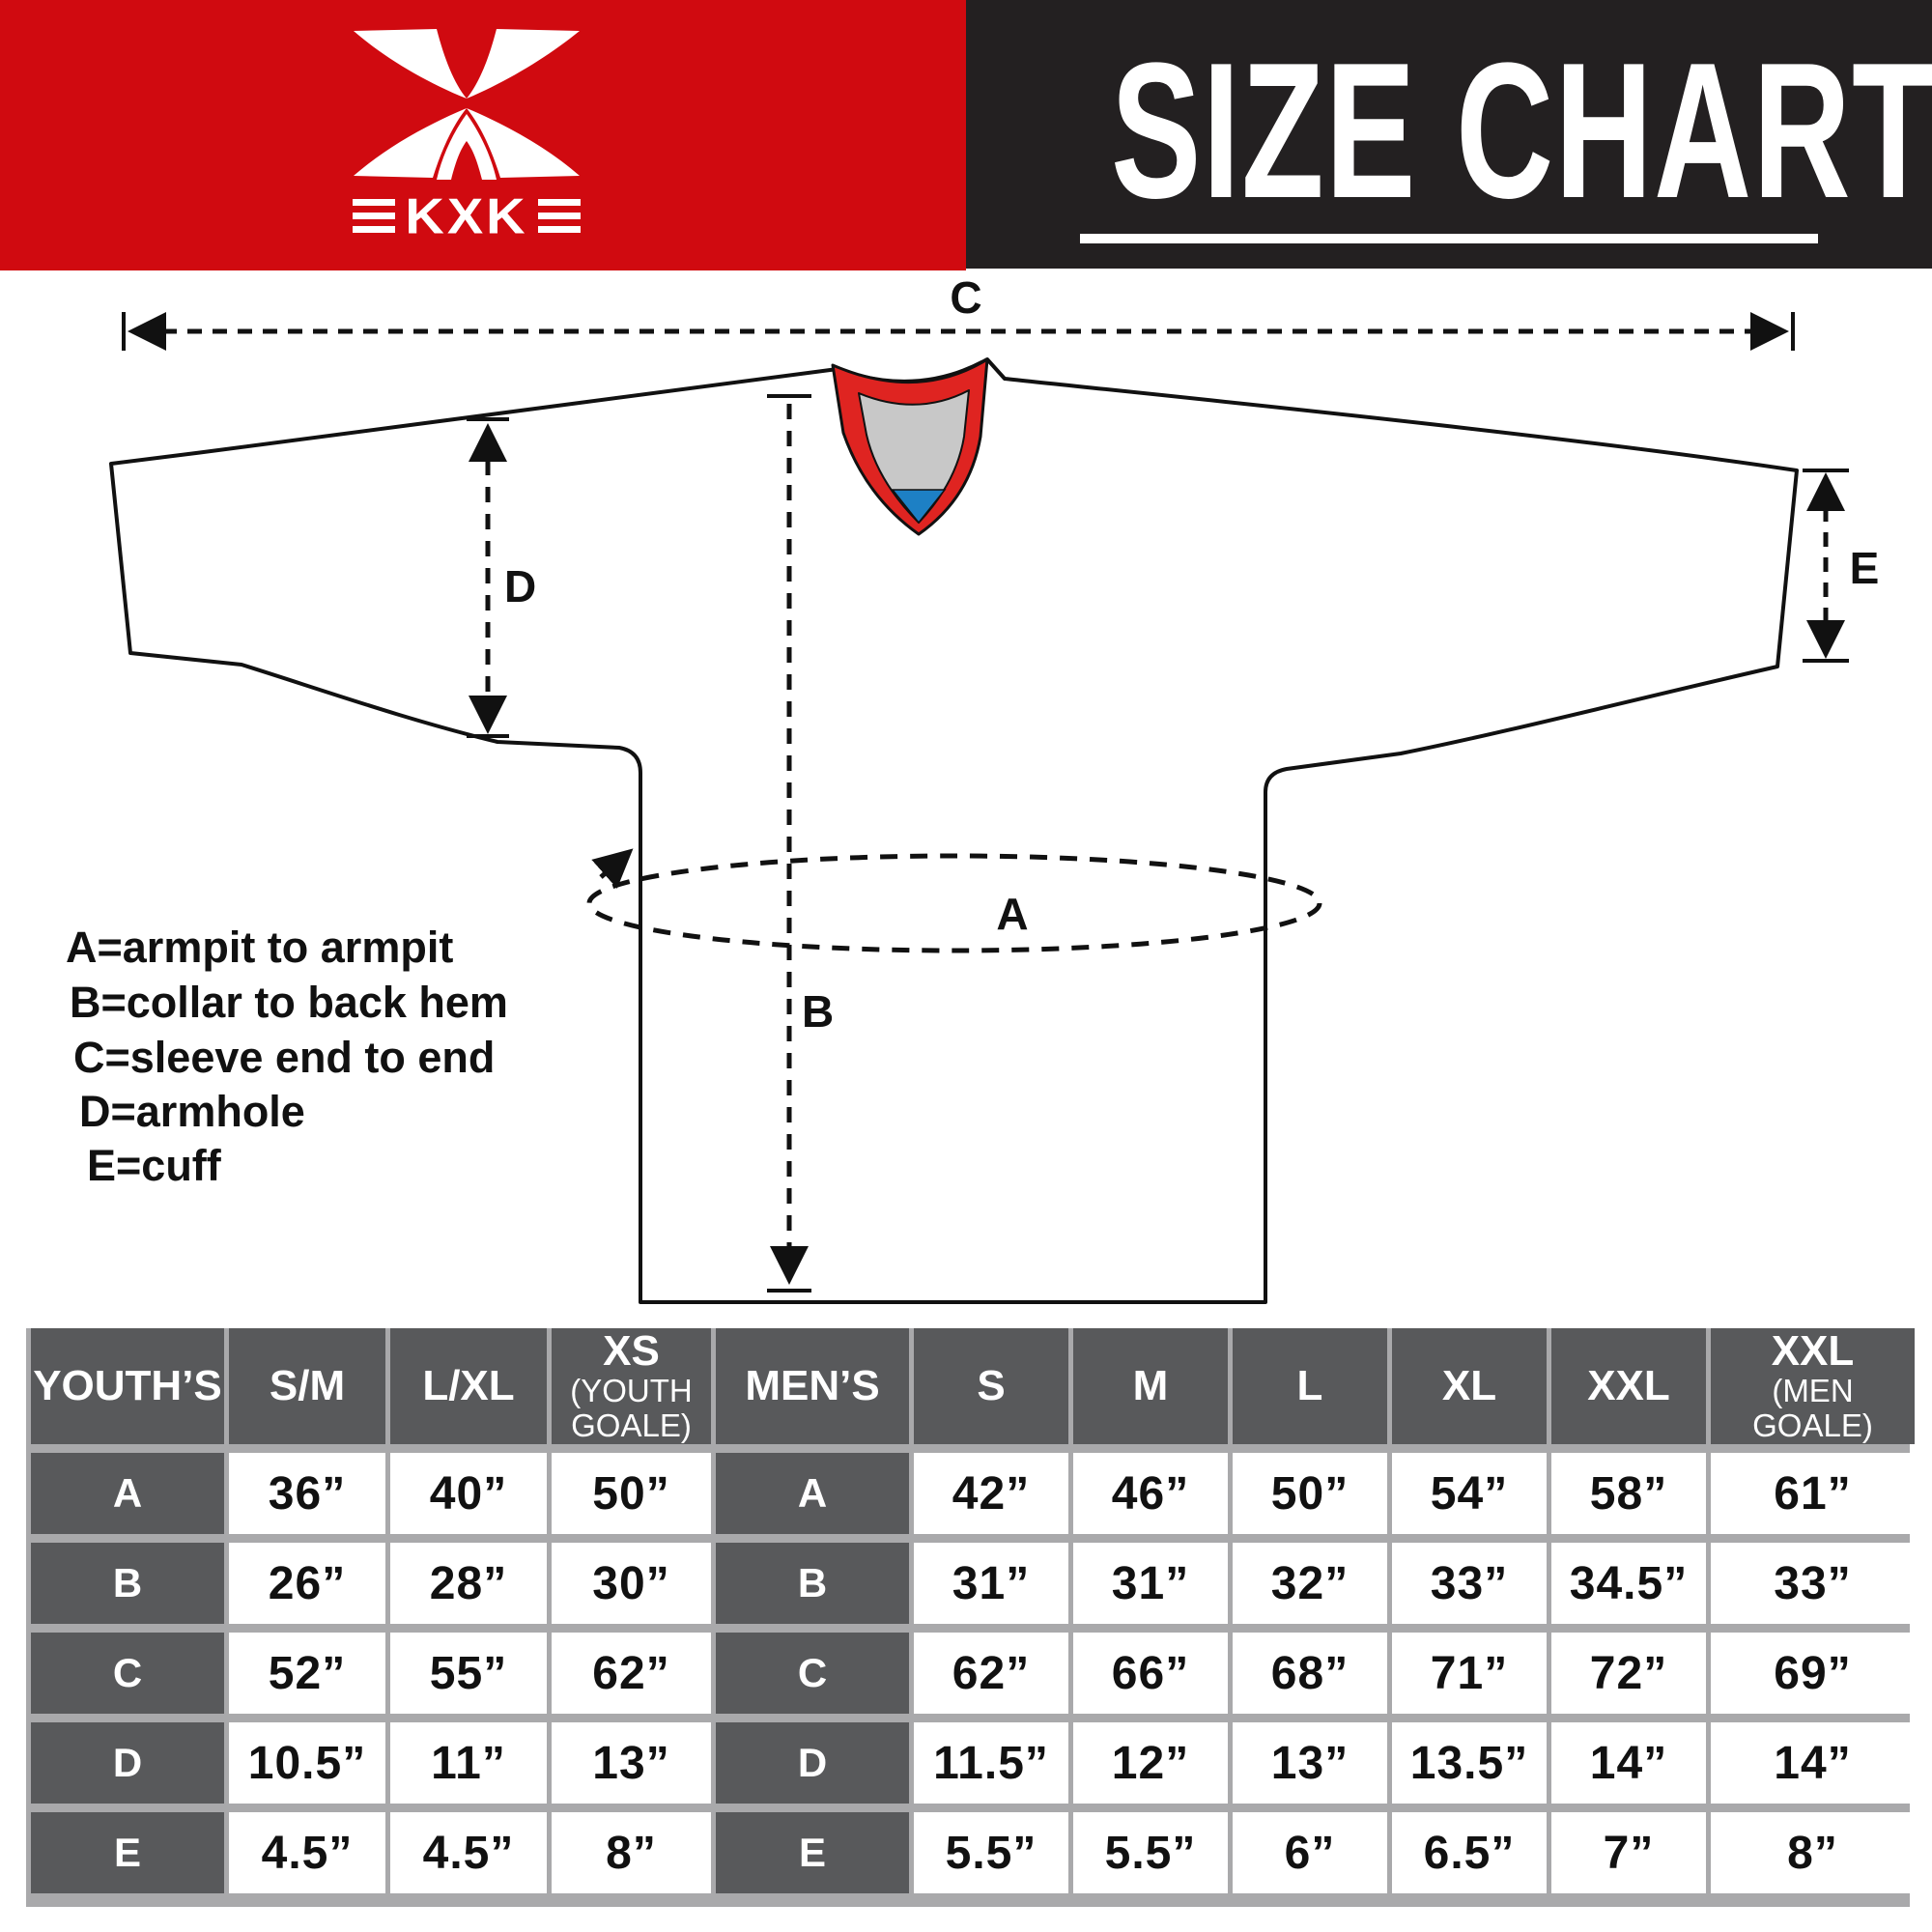 The width and height of the screenshot is (1932, 1932). I want to click on kxk-logo: KXK, so click(466, 133).